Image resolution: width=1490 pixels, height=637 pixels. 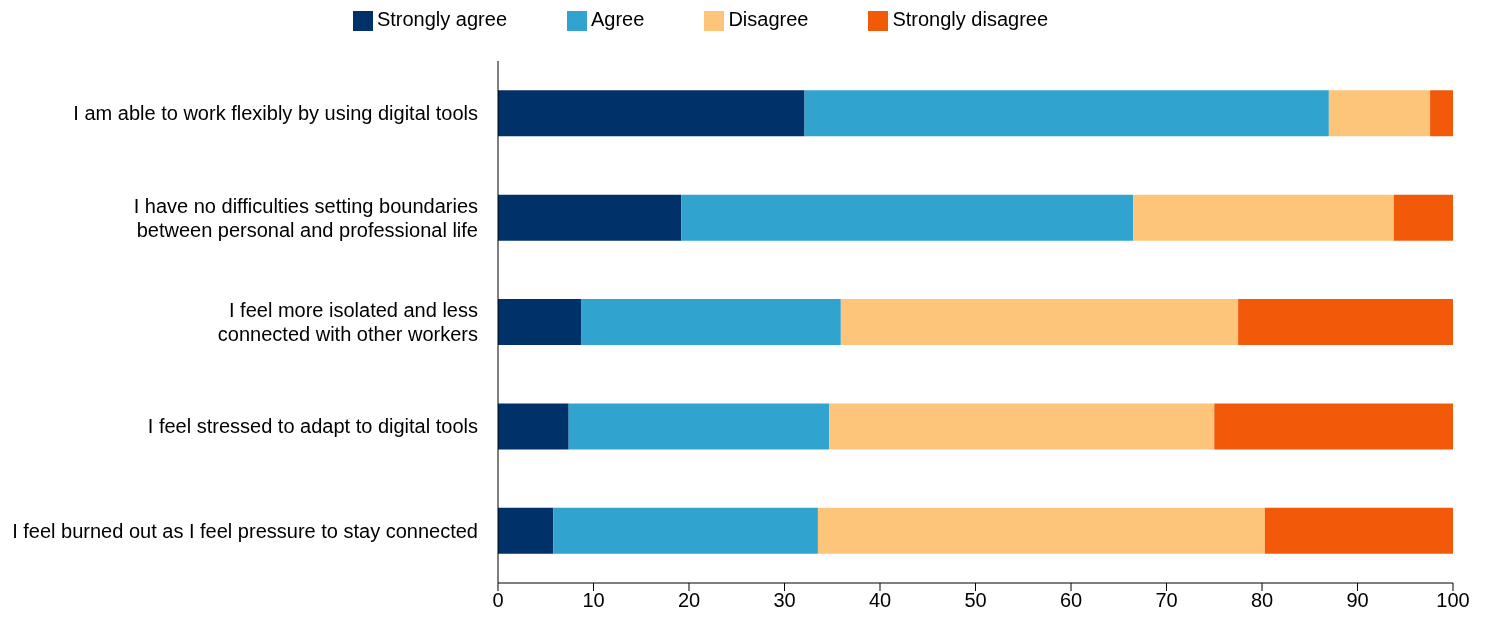 I want to click on y-tick-label: I feel burned out as I feel pressure to stay connected, so click(x=245, y=530).